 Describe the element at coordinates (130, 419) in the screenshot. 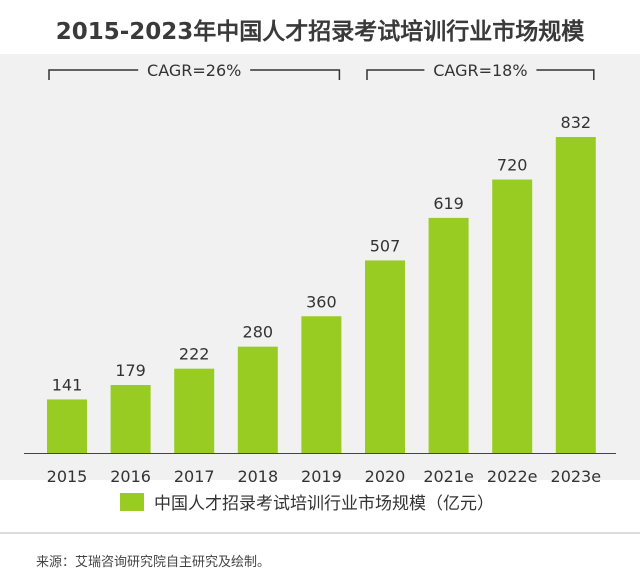

I see `bar-2016` at that location.